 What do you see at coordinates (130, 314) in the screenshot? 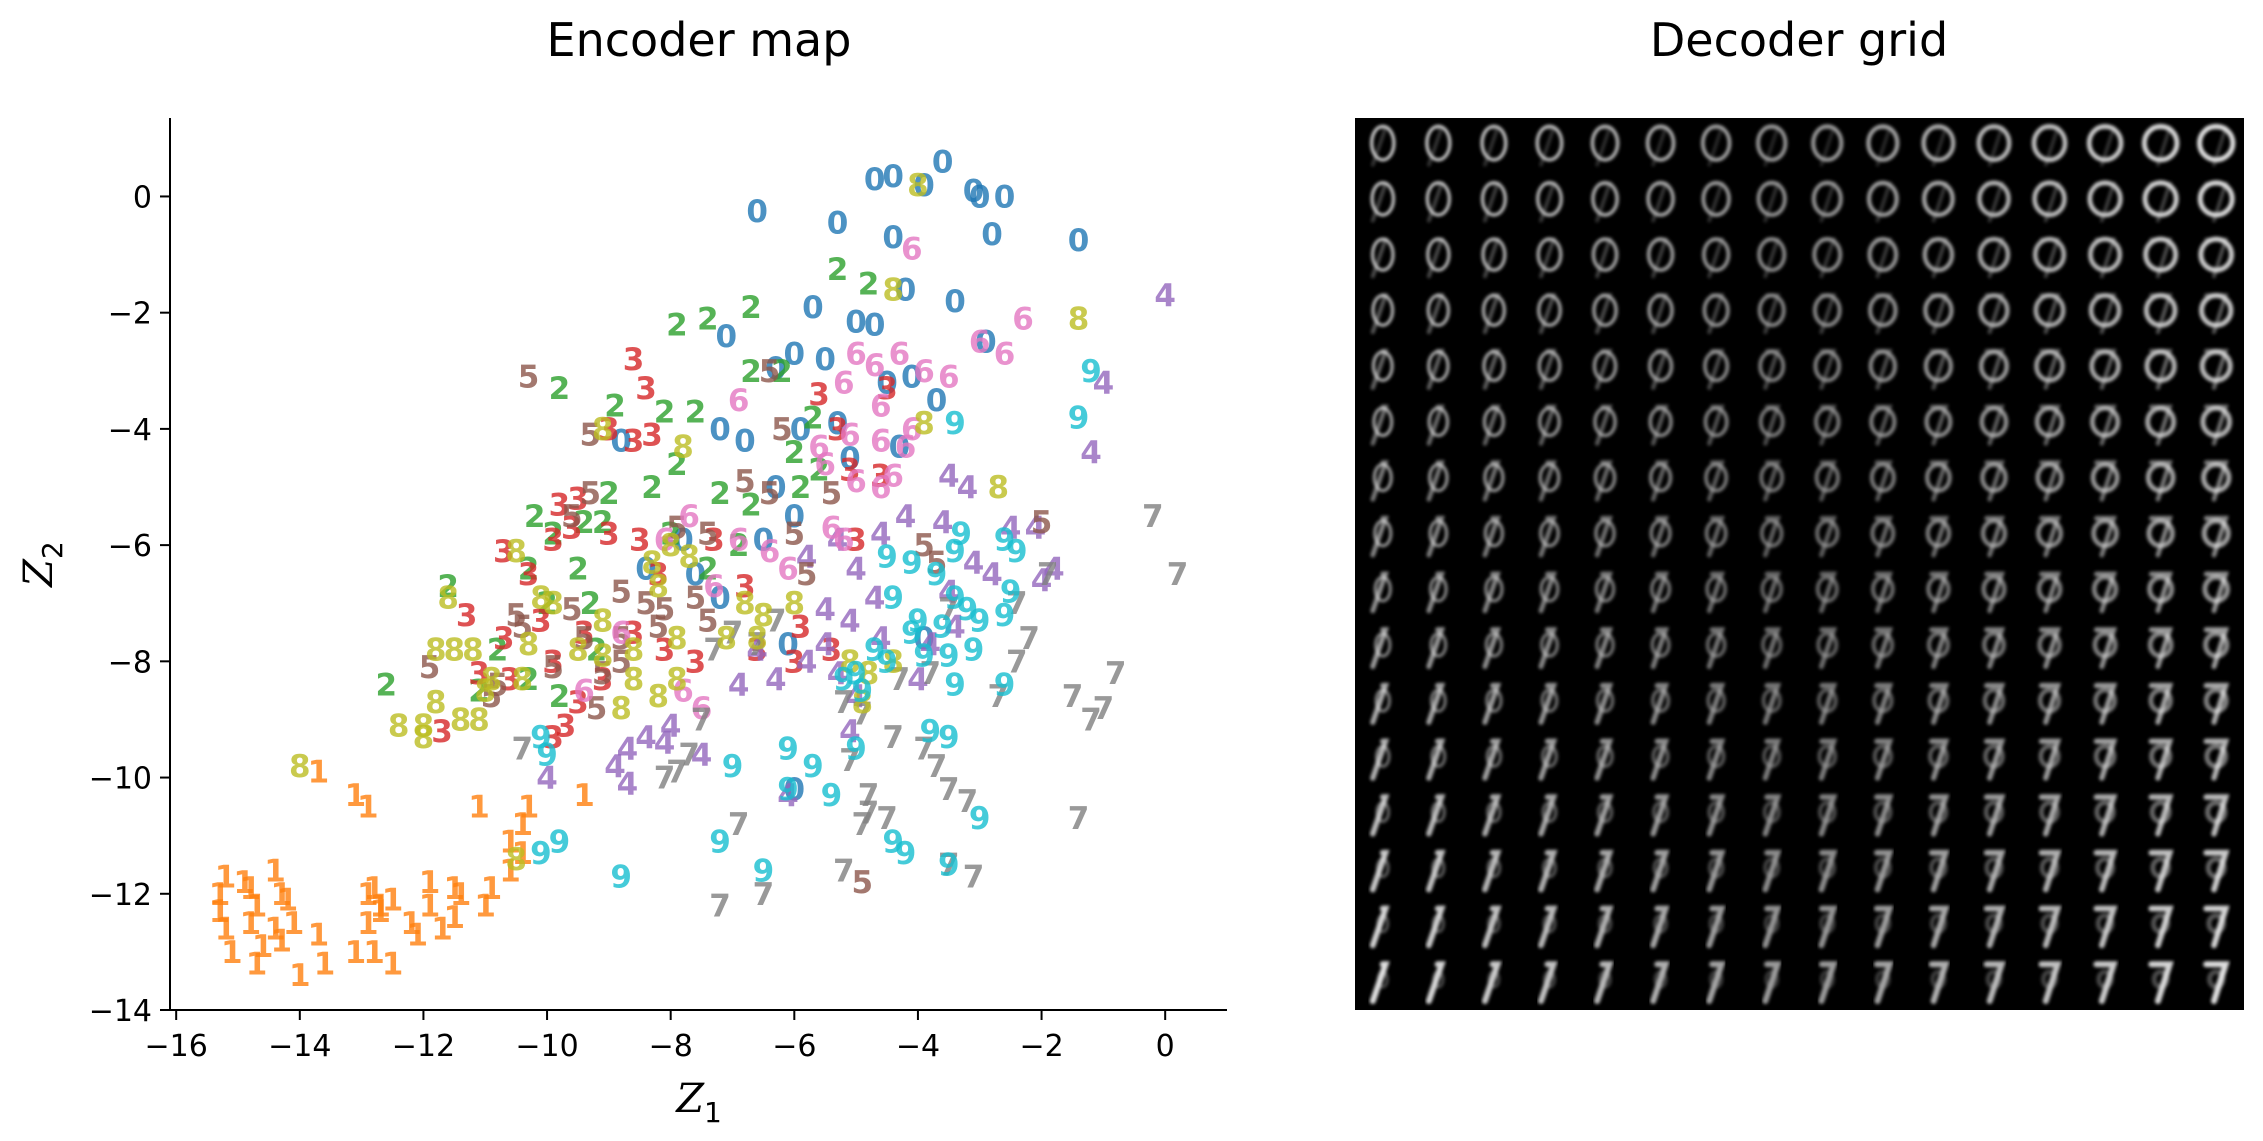
I see `y-tick-label: −2` at bounding box center [130, 314].